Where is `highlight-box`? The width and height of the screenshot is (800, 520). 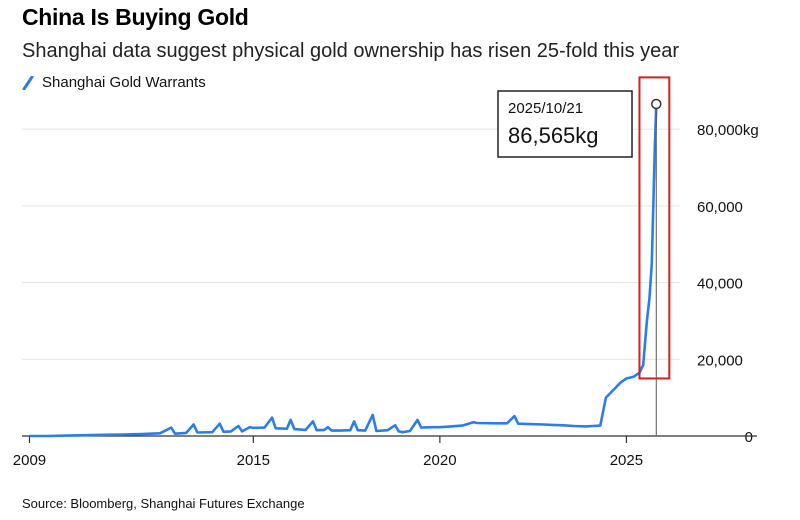
highlight-box is located at coordinates (654, 228).